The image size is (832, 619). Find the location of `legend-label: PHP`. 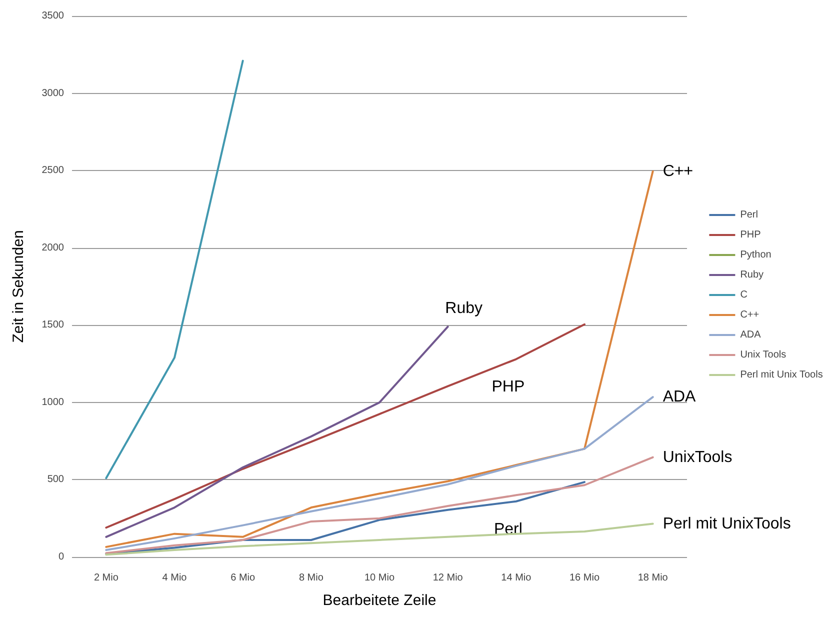

legend-label: PHP is located at coordinates (751, 235).